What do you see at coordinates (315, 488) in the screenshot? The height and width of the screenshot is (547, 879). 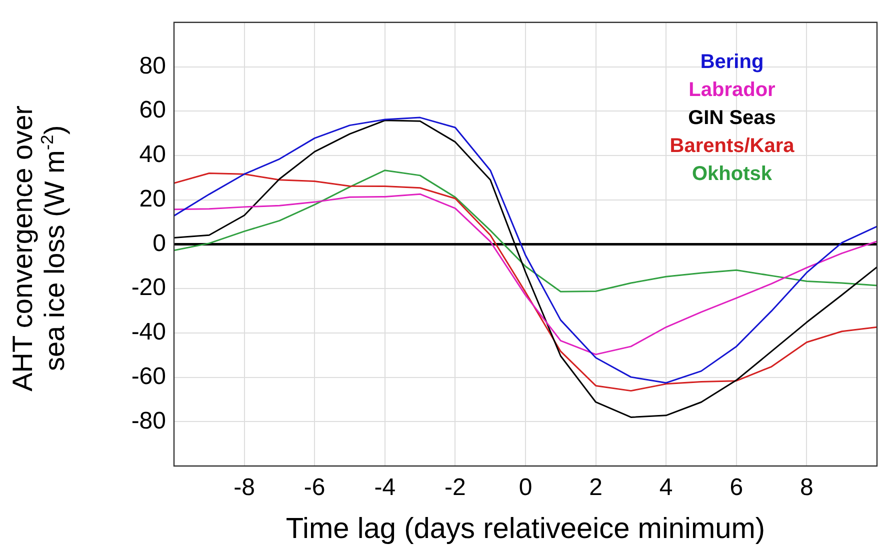 I see `x-tick-label: -6` at bounding box center [315, 488].